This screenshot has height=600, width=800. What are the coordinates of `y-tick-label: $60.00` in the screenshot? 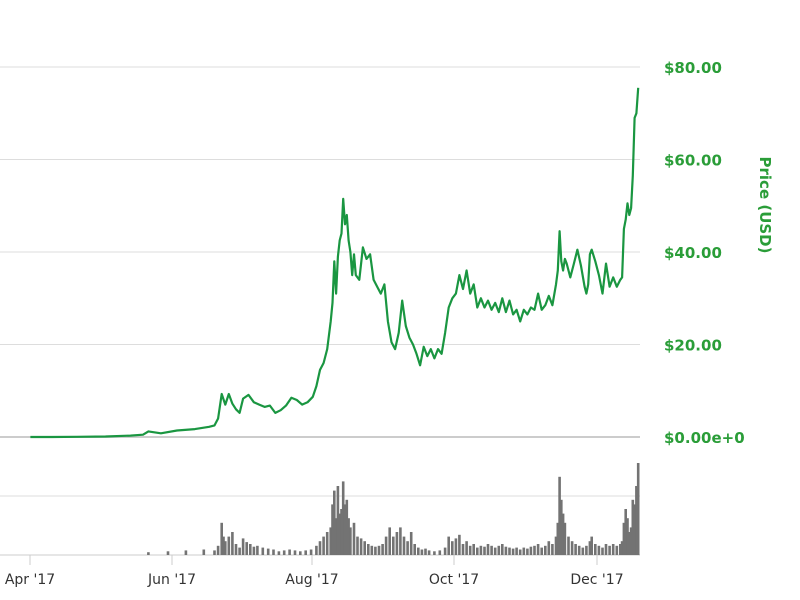 It's located at (693, 161).